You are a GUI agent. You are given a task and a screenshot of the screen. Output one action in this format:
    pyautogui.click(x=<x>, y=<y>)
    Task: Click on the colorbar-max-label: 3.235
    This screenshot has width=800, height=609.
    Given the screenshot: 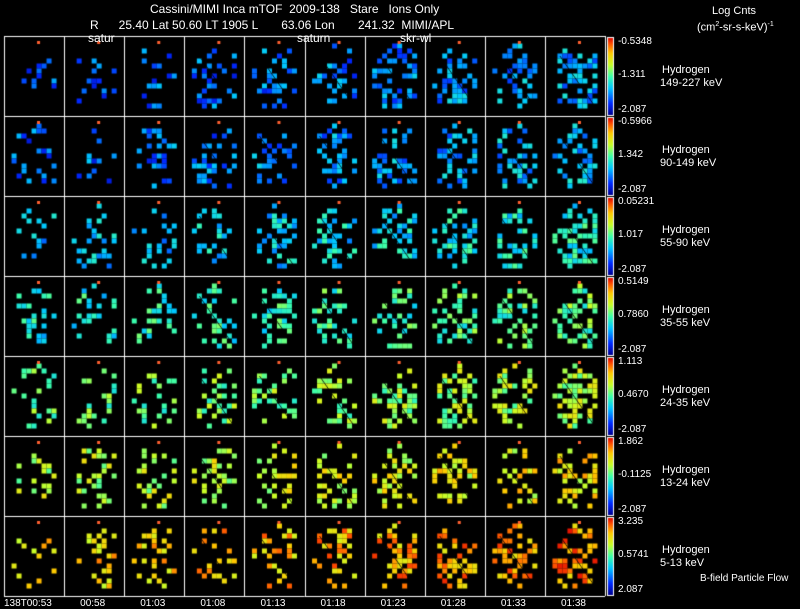 What is the action you would take?
    pyautogui.click(x=631, y=521)
    